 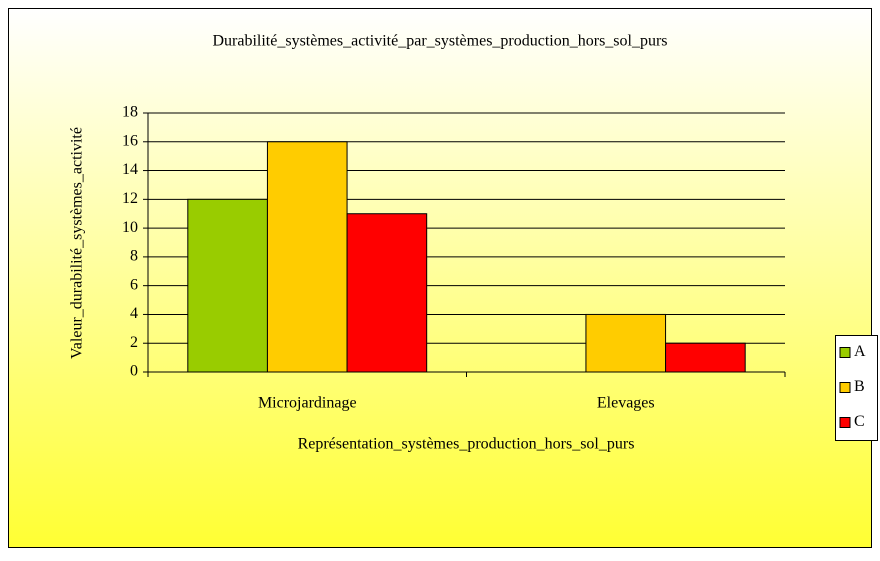 What do you see at coordinates (859, 386) in the screenshot?
I see `legend-label: B` at bounding box center [859, 386].